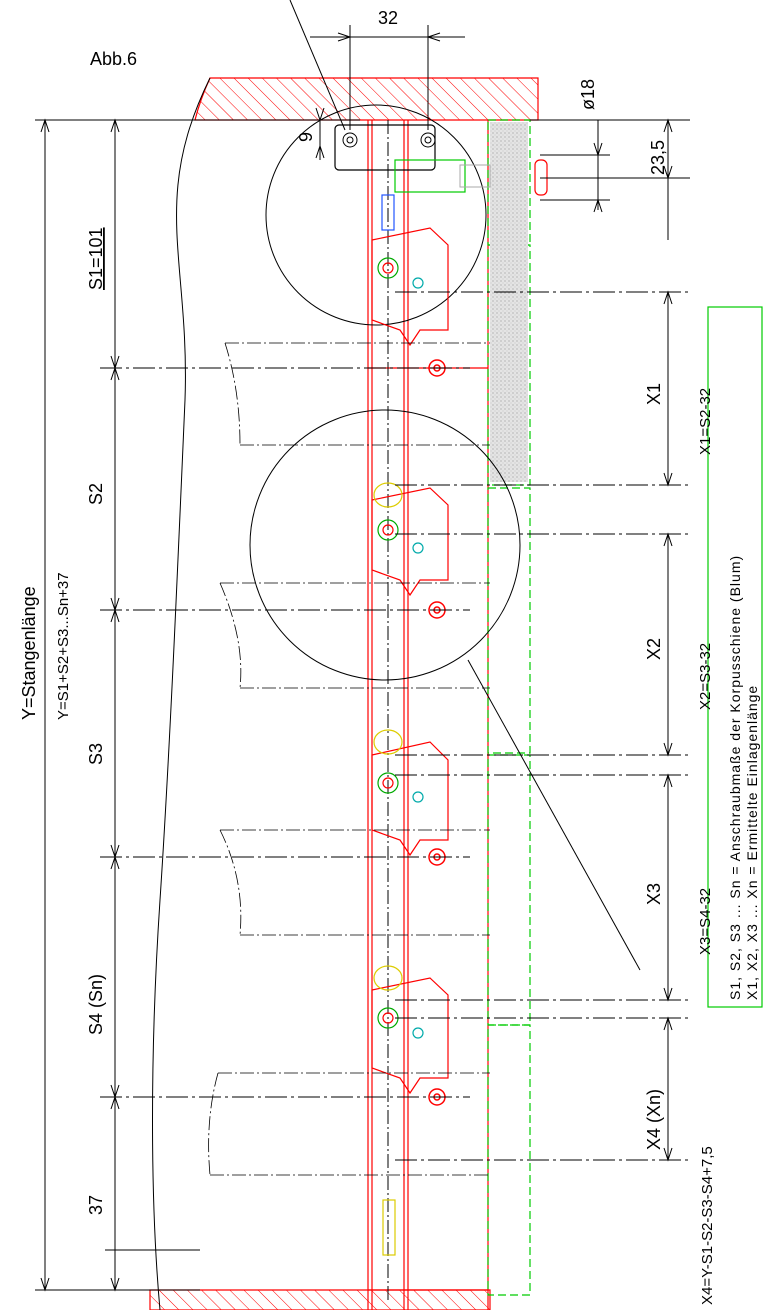 This screenshot has height=1310, width=764. What do you see at coordinates (96, 1205) in the screenshot?
I see `dim-37-label: 37` at bounding box center [96, 1205].